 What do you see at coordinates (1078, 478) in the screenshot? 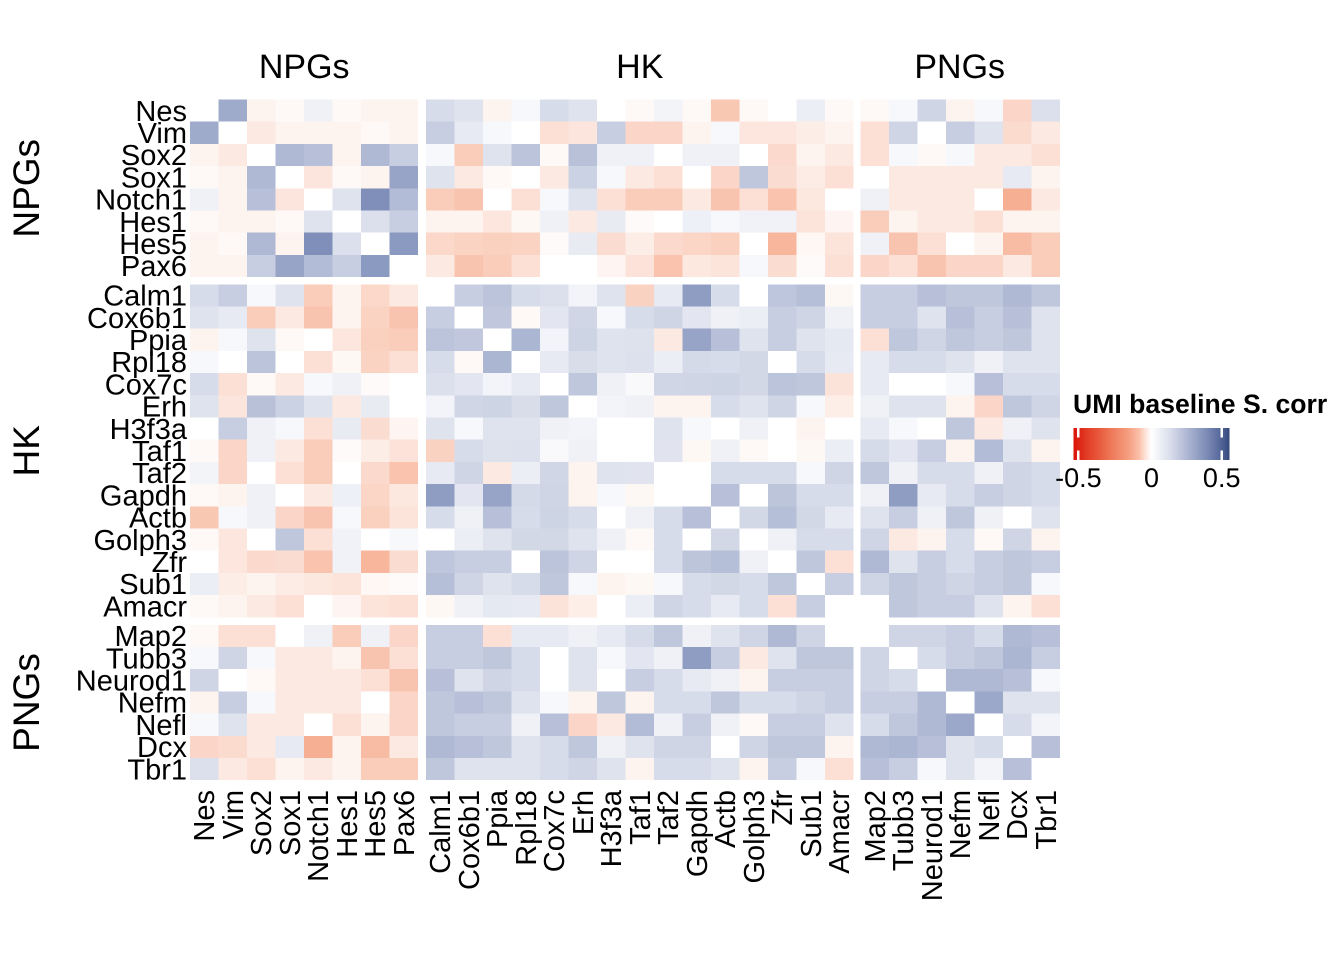
I see `svg-text: -0.5` at bounding box center [1078, 478].